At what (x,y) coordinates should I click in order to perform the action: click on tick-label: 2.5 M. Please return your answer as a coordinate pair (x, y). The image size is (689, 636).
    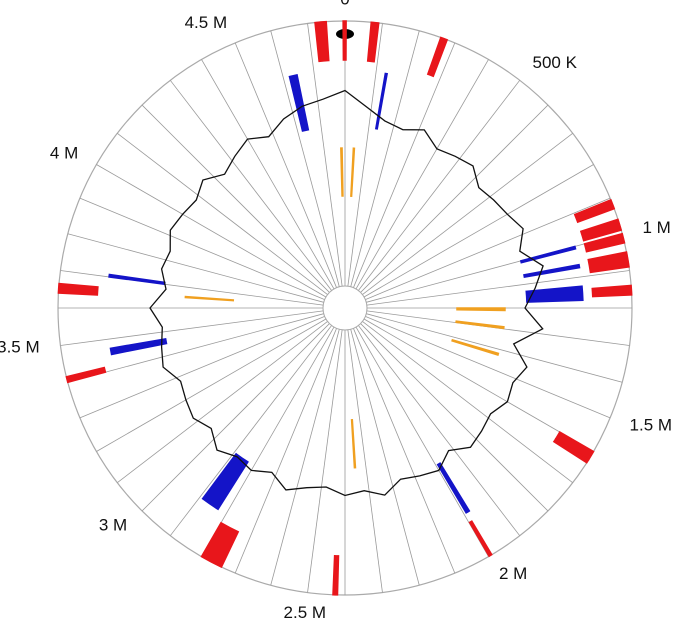
    Looking at the image, I should click on (305, 612).